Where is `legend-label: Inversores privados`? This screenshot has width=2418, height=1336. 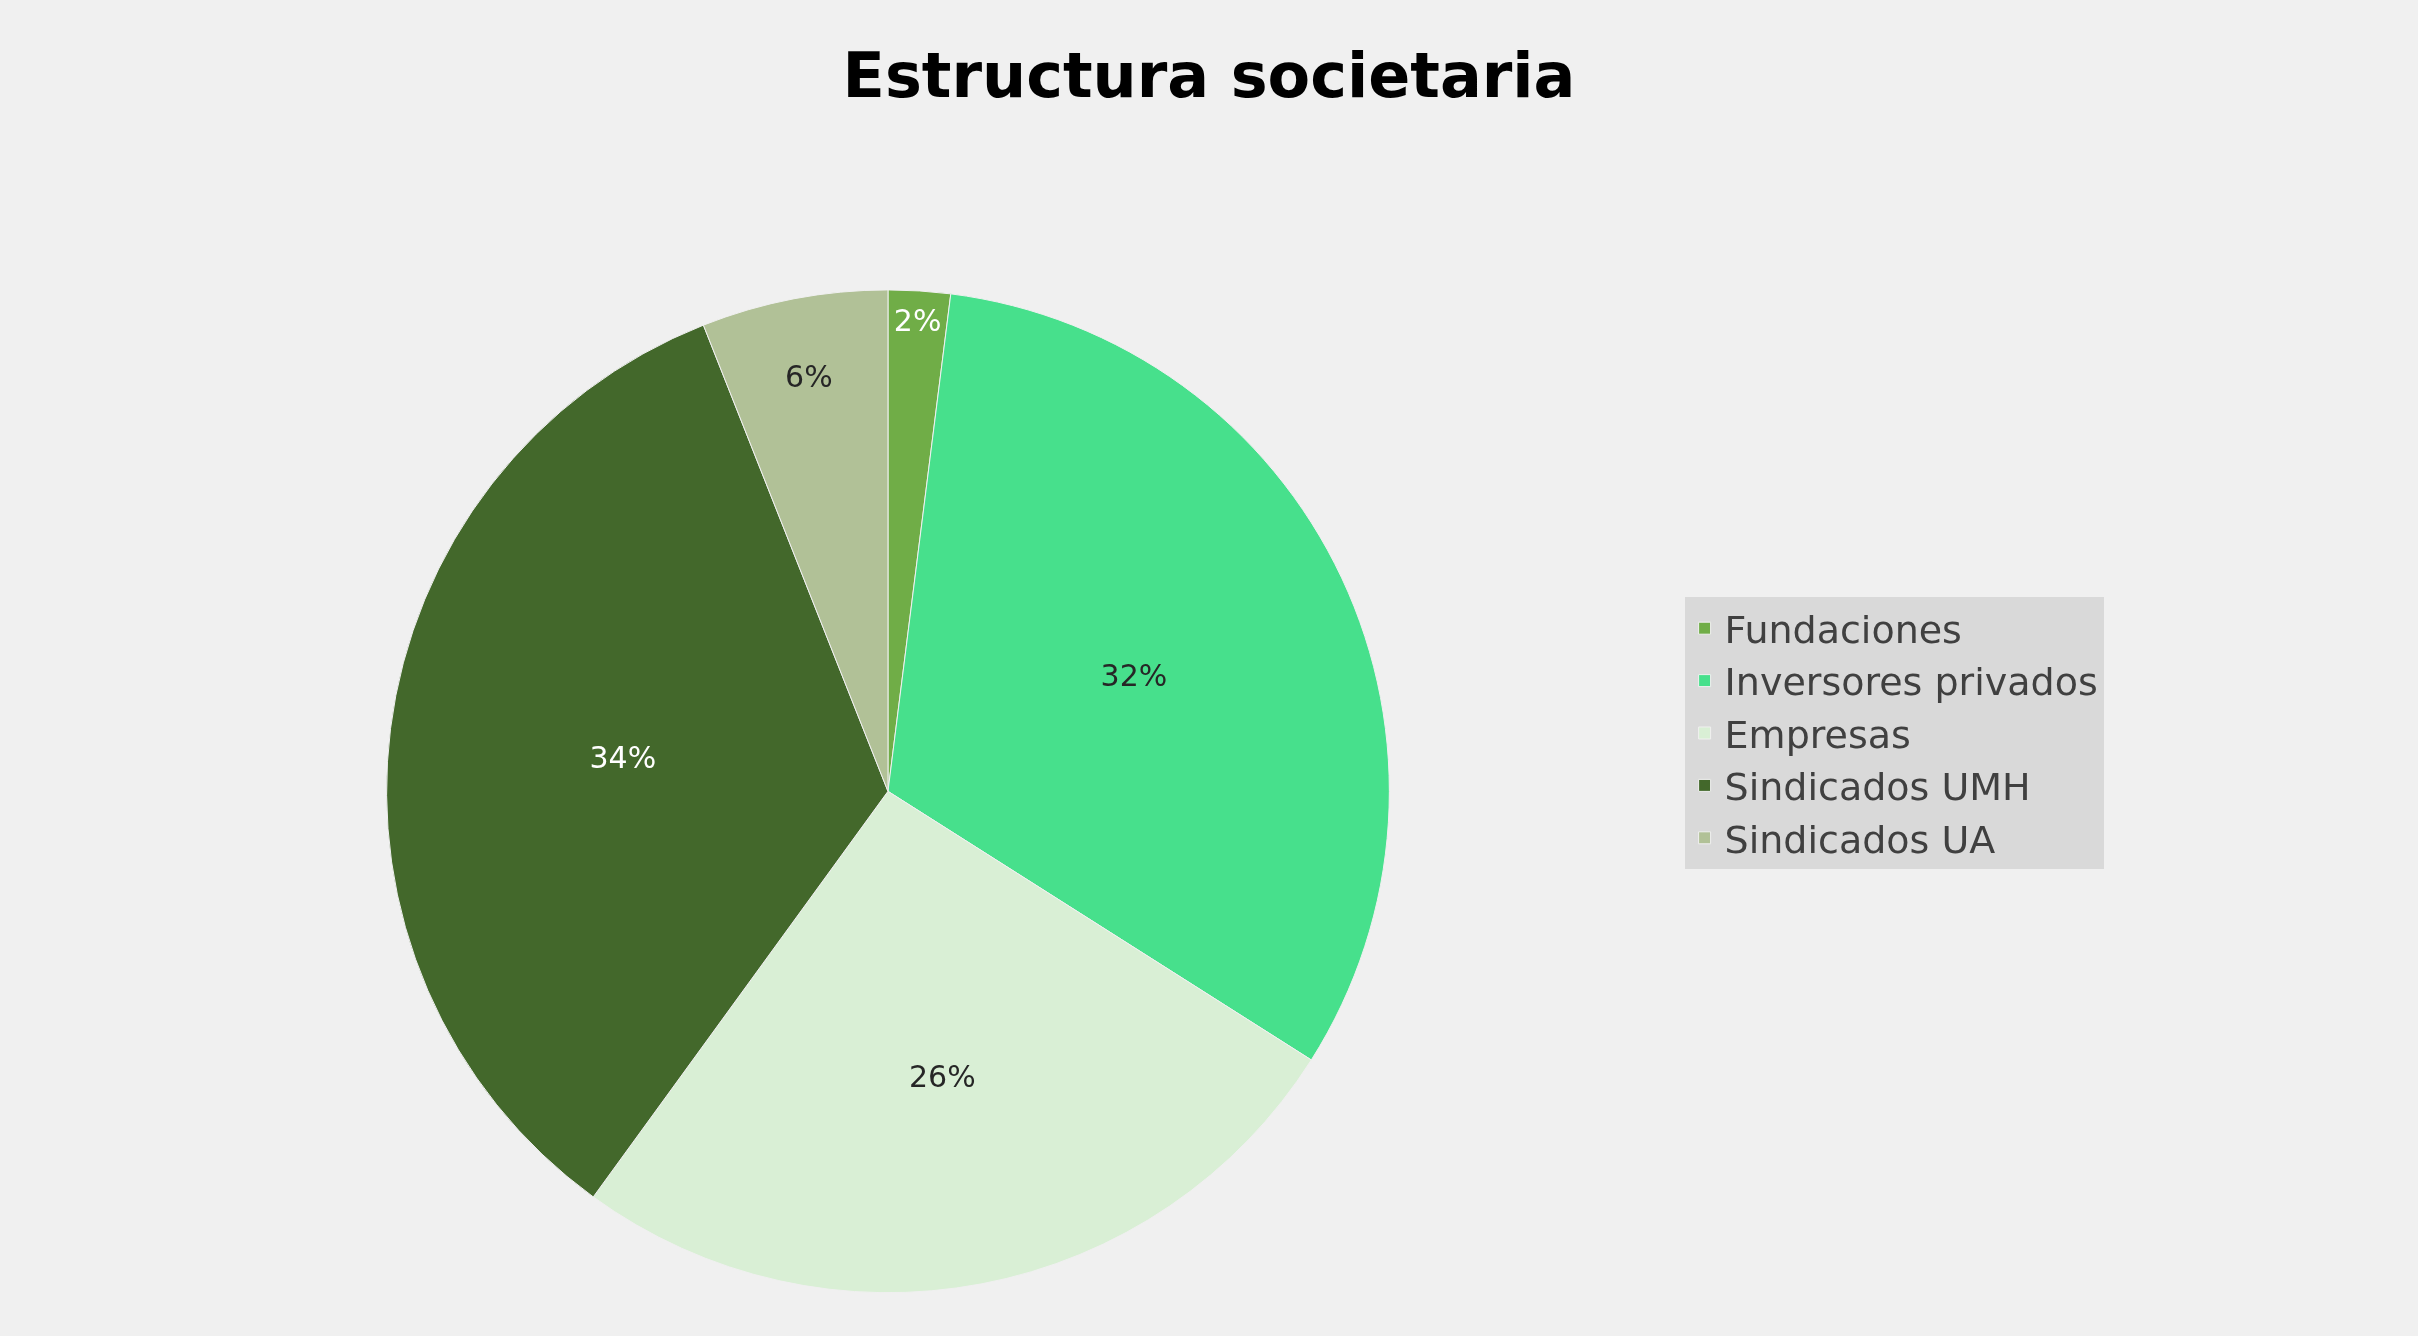 legend-label: Inversores privados is located at coordinates (1911, 682).